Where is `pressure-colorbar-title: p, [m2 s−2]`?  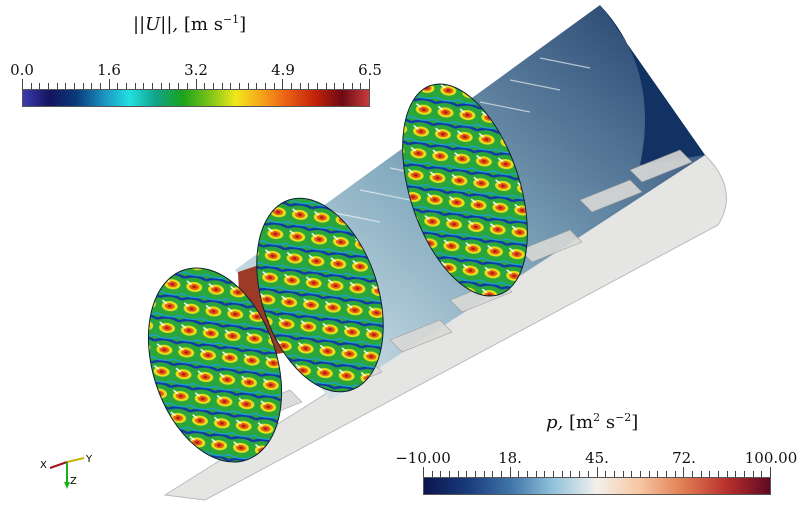
pressure-colorbar-title: p, [m2 s−2] is located at coordinates (592, 422).